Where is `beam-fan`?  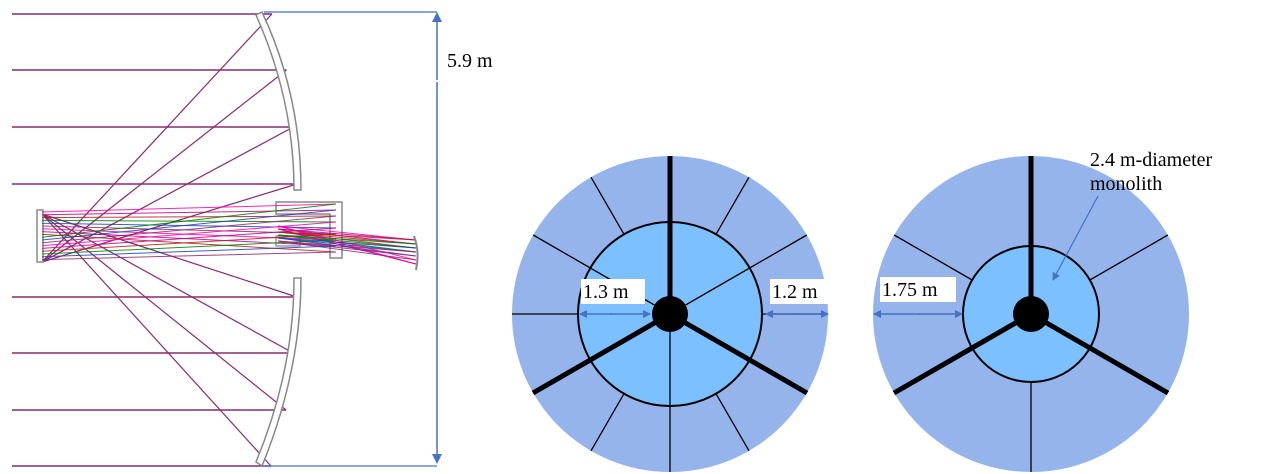 beam-fan is located at coordinates (229, 234).